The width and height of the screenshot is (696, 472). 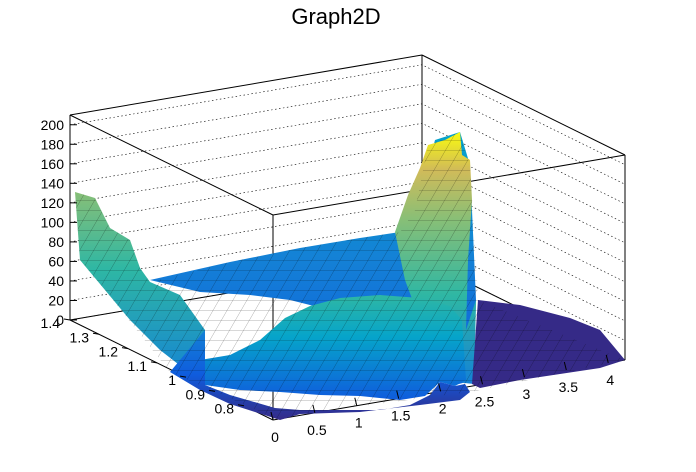 What do you see at coordinates (610, 380) in the screenshot?
I see `x-tick-label: 4` at bounding box center [610, 380].